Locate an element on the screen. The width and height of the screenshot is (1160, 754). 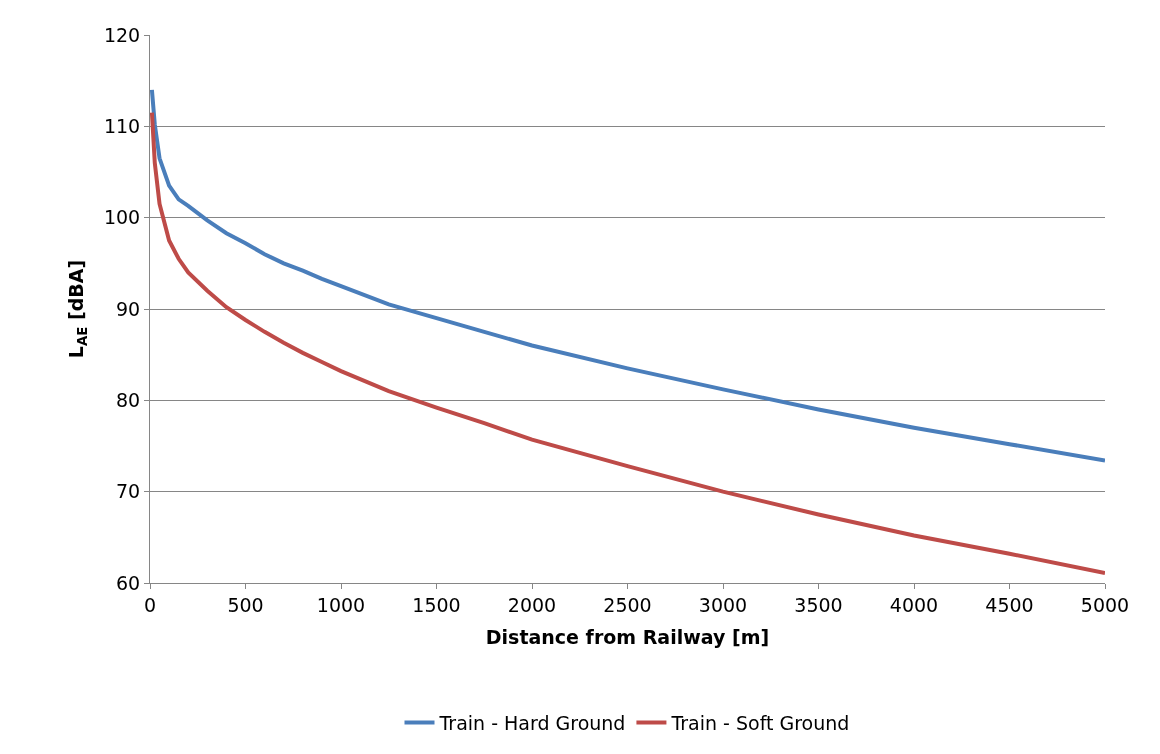
x-tick-label: 500 is located at coordinates (245, 604).